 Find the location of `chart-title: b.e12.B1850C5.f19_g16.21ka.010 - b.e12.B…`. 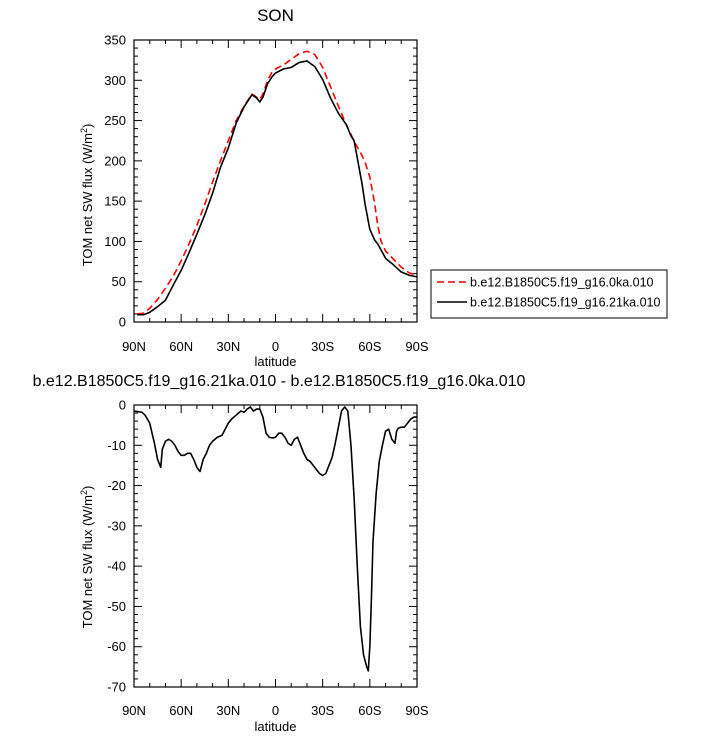

chart-title: b.e12.B1850C5.f19_g16.21ka.010 - b.e12.B… is located at coordinates (279, 381).